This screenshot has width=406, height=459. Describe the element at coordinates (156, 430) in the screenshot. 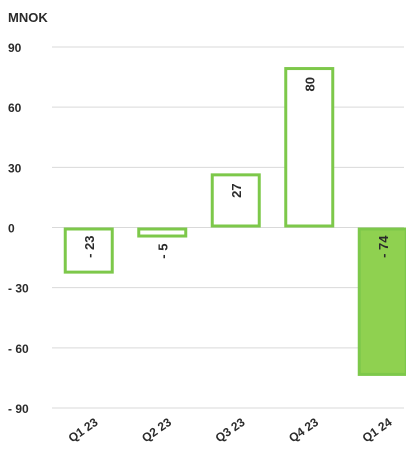

I see `x-tick-label: Q2 23` at that location.